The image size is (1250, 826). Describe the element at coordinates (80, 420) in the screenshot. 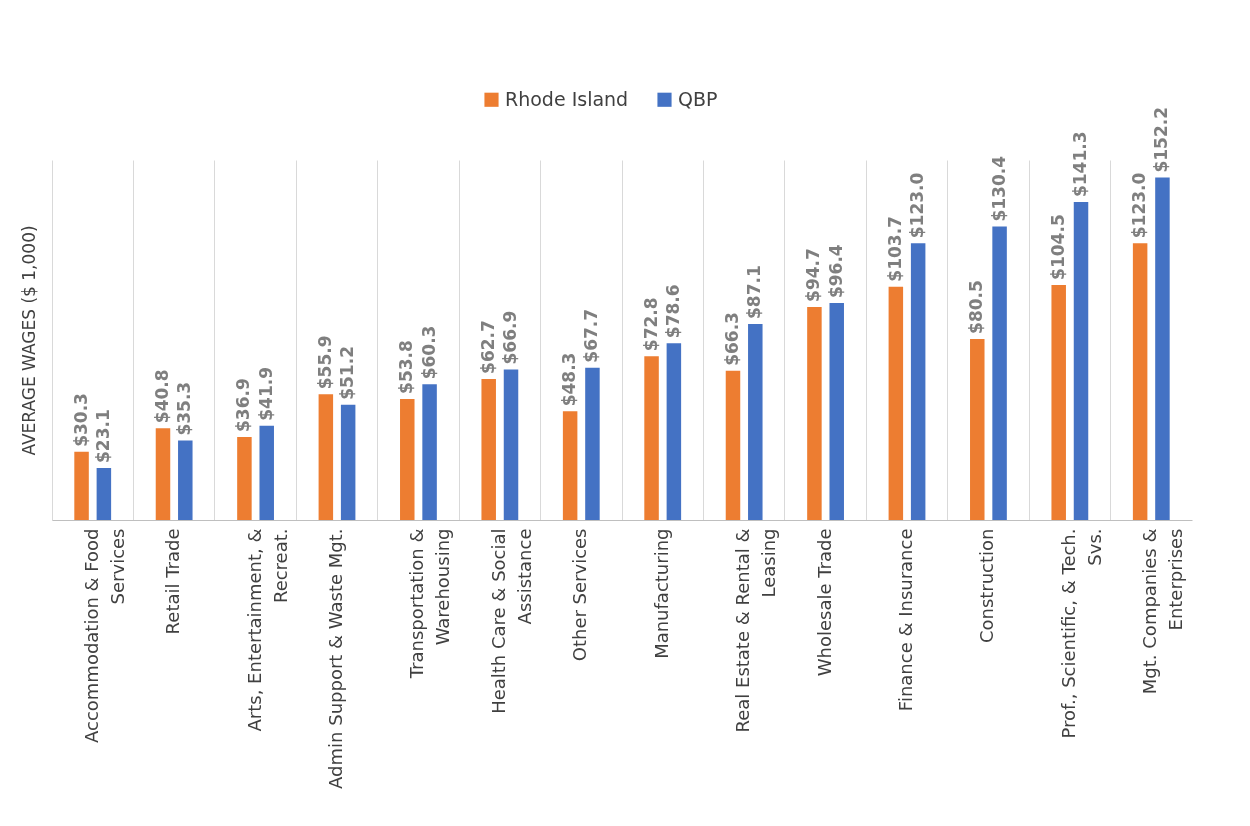

I see `data-label: $30.3` at that location.